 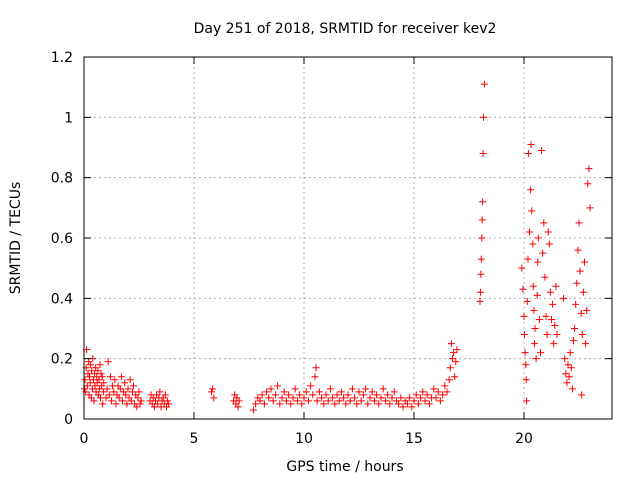 I want to click on y-axis-label: SRMTID / TECUs, so click(x=16, y=238).